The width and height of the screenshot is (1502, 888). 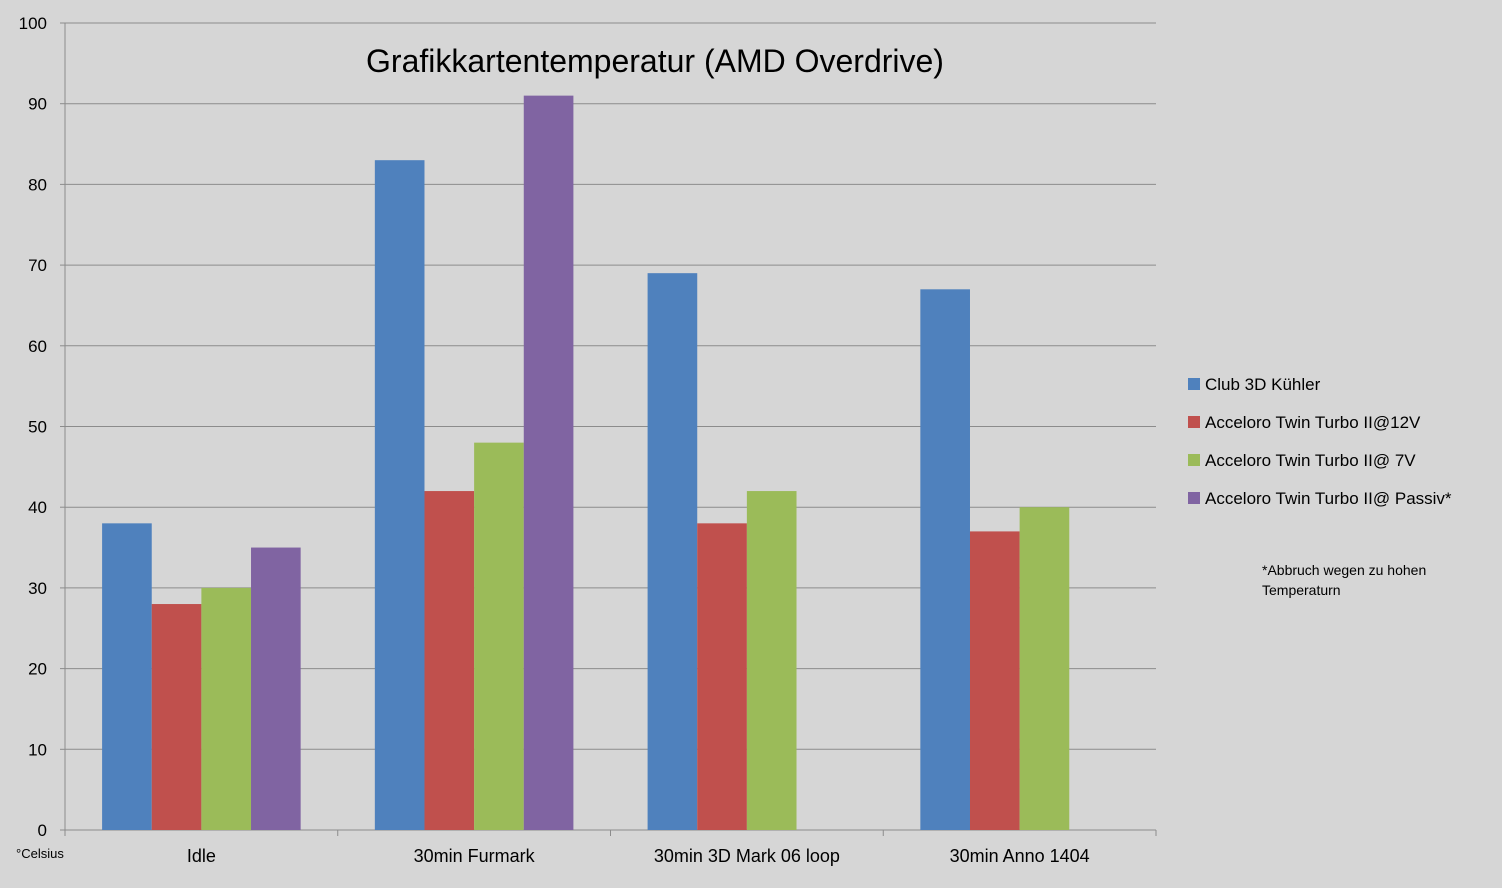 What do you see at coordinates (37, 749) in the screenshot?
I see `y-tick-label: 10` at bounding box center [37, 749].